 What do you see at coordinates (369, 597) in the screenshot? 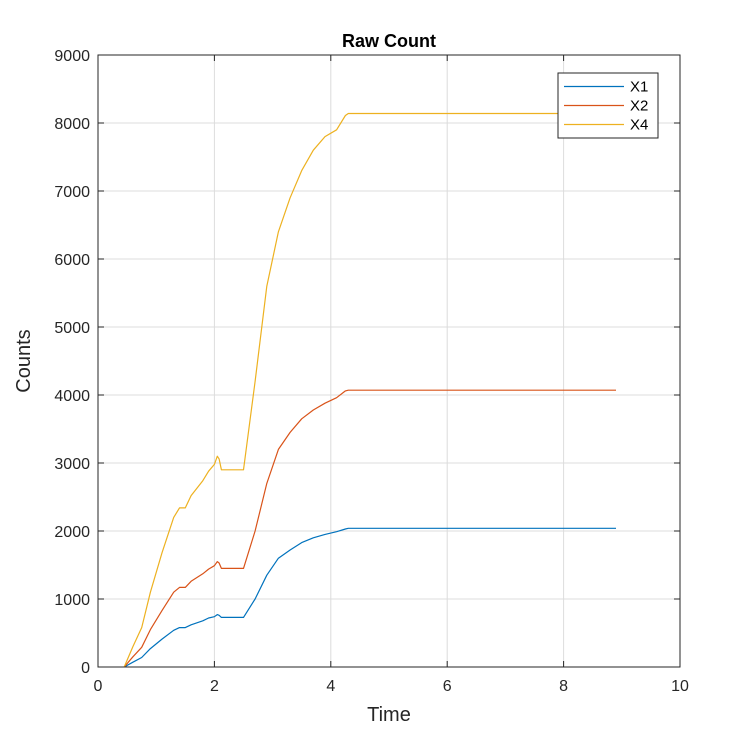
I see `series-line-x1` at bounding box center [369, 597].